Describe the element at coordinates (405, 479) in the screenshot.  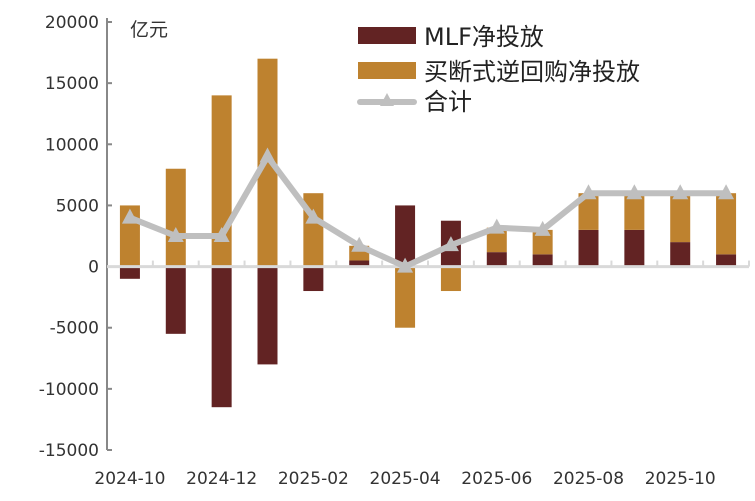
I see `x-tick-label: 2025-04` at that location.